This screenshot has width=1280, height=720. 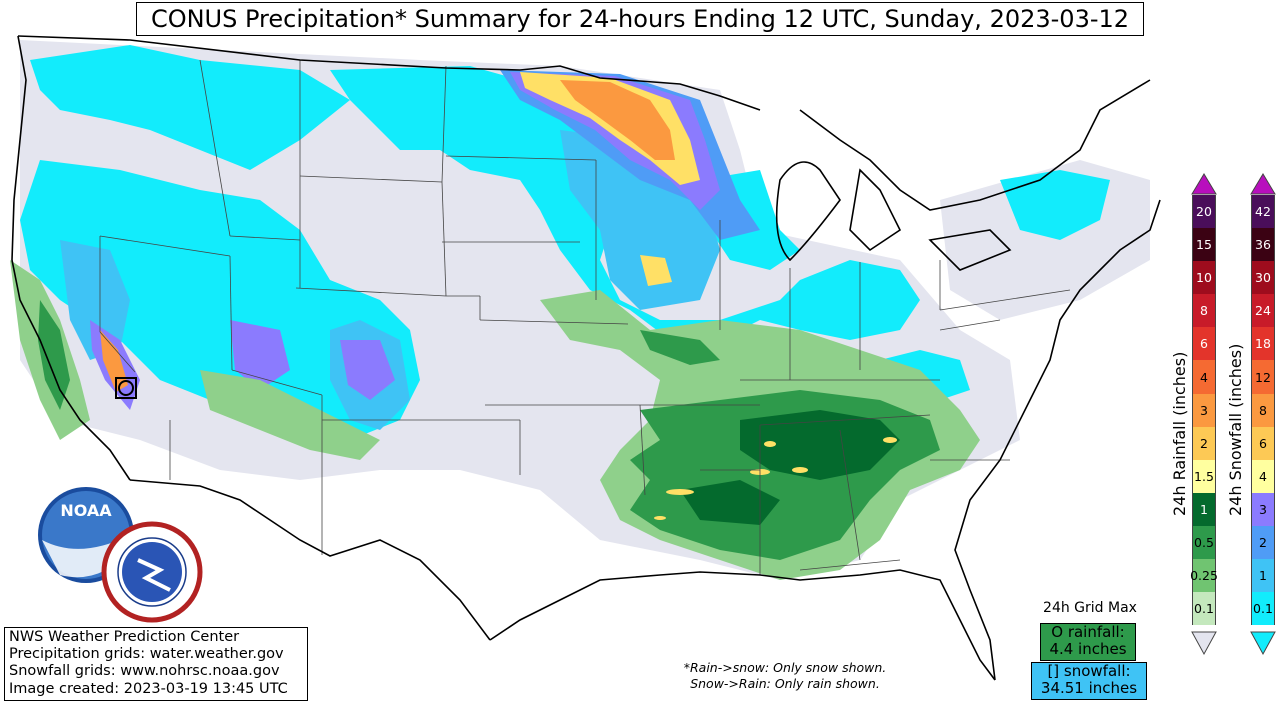 I want to click on rain-scale-swatch-10: 10, so click(x=1204, y=278).